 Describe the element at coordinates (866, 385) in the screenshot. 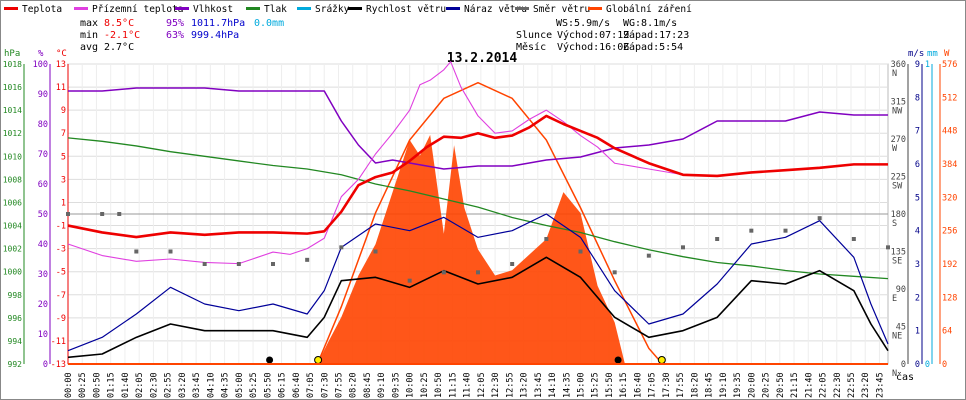

I see `x-tick-label: 23:20` at that location.